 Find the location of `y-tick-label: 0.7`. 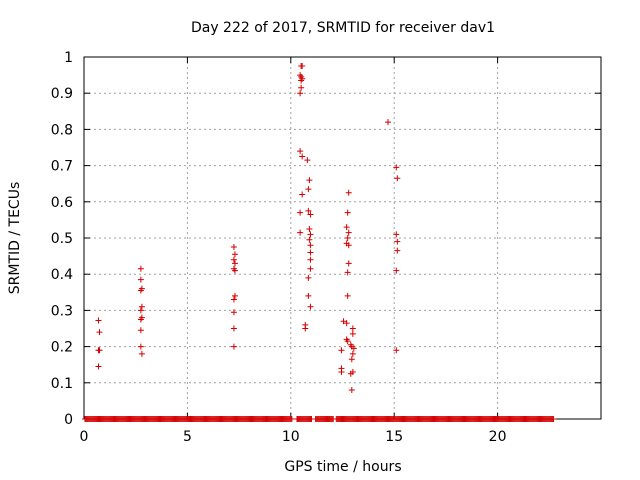

y-tick-label: 0.7 is located at coordinates (62, 167).